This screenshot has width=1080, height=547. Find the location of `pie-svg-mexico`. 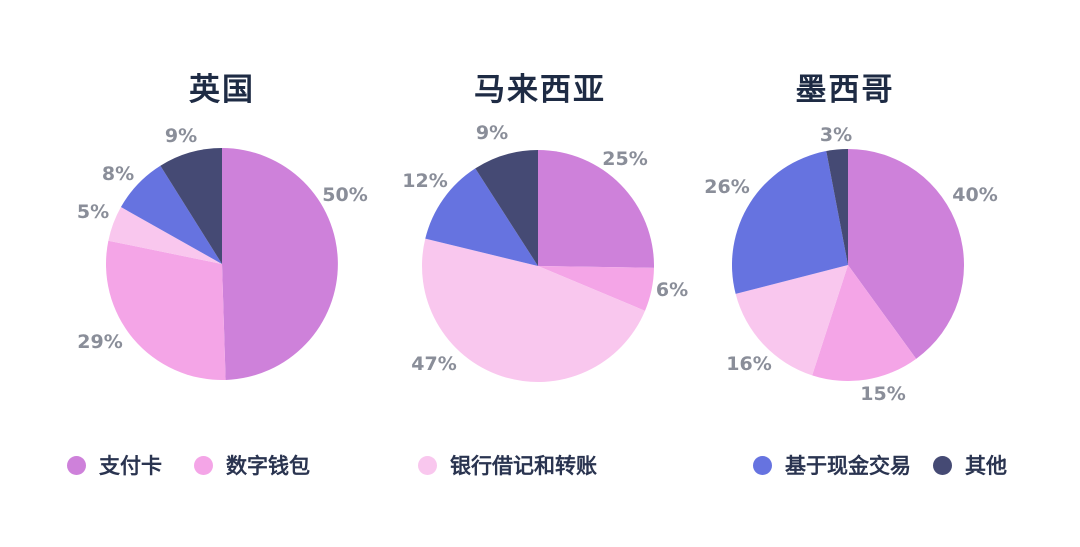

pie-svg-mexico is located at coordinates (848, 265).